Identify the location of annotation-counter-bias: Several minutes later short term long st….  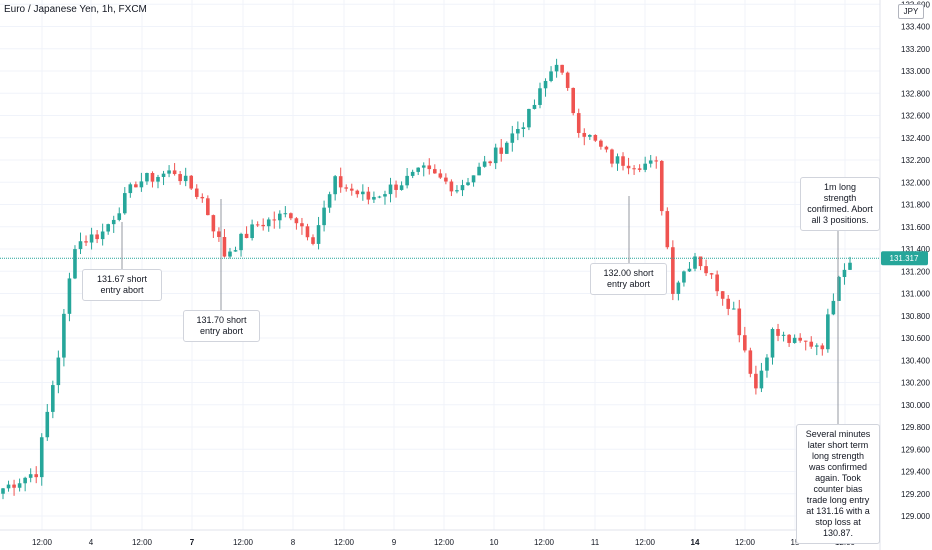
(838, 484).